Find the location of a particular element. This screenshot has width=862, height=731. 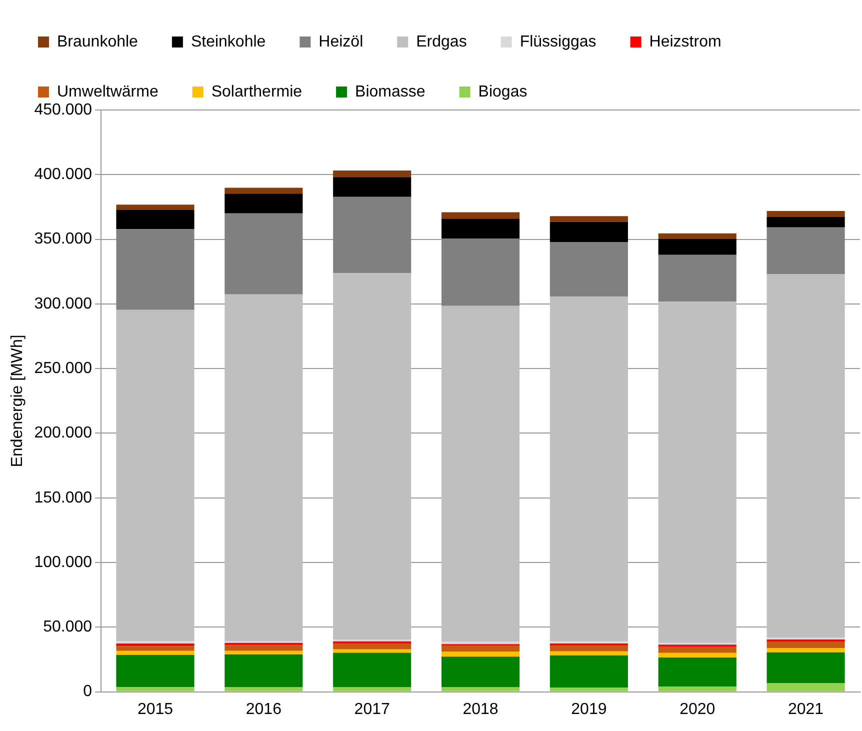

y-tick-label: 250.000 is located at coordinates (63, 368).